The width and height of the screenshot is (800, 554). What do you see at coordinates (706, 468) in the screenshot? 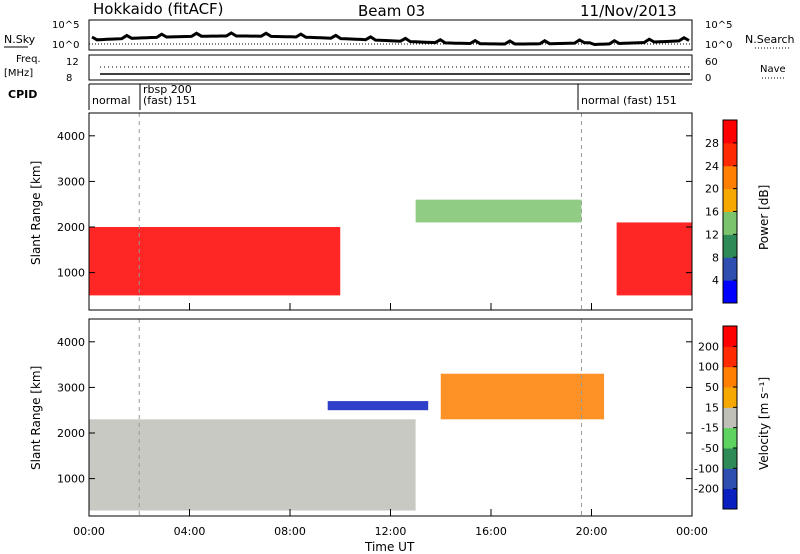
I see `colorbar-tick-label-6: -100` at bounding box center [706, 468].